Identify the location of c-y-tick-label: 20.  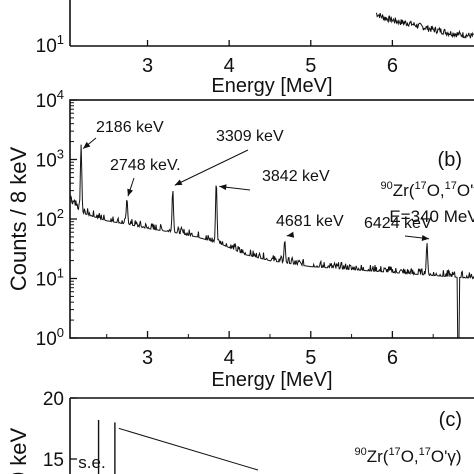
(53, 399).